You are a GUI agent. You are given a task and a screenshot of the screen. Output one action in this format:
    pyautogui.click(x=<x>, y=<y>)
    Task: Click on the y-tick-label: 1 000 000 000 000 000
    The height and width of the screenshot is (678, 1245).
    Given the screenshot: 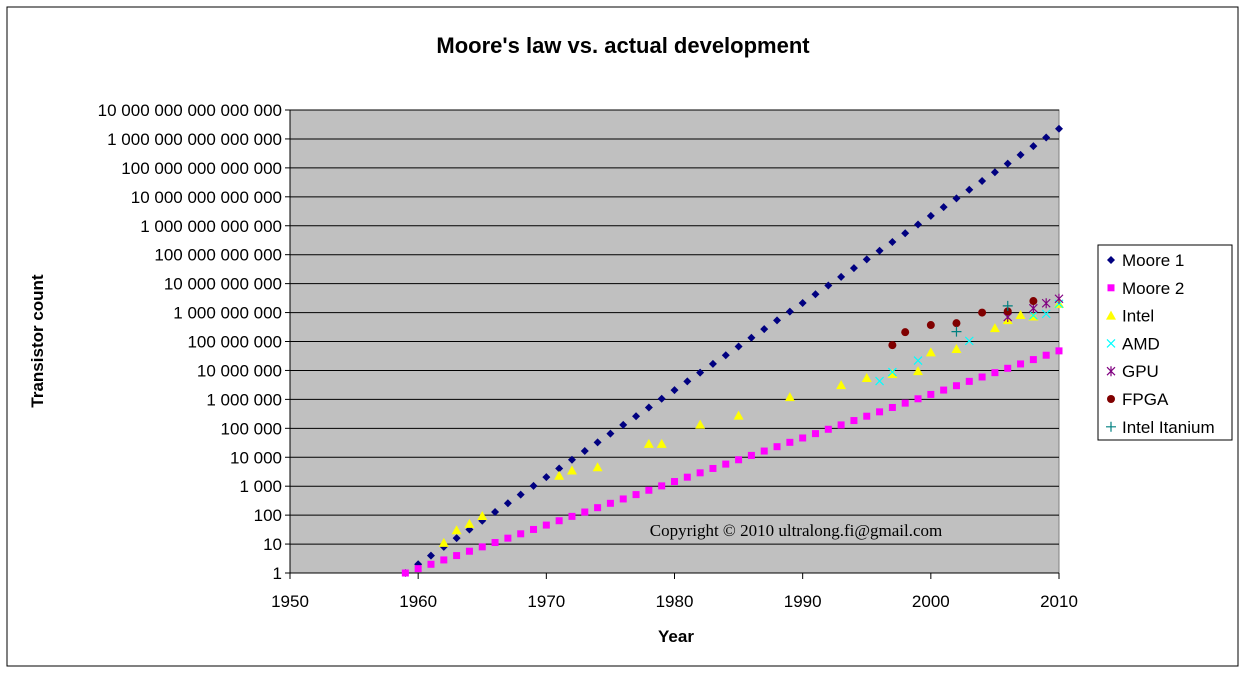 What is the action you would take?
    pyautogui.click(x=194, y=139)
    